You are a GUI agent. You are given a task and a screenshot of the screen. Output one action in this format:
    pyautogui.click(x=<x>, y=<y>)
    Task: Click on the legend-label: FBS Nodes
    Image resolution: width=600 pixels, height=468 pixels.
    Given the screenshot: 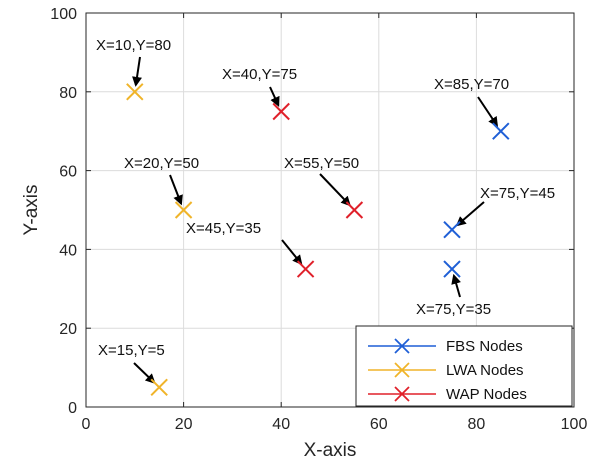 What is the action you would take?
    pyautogui.click(x=484, y=346)
    